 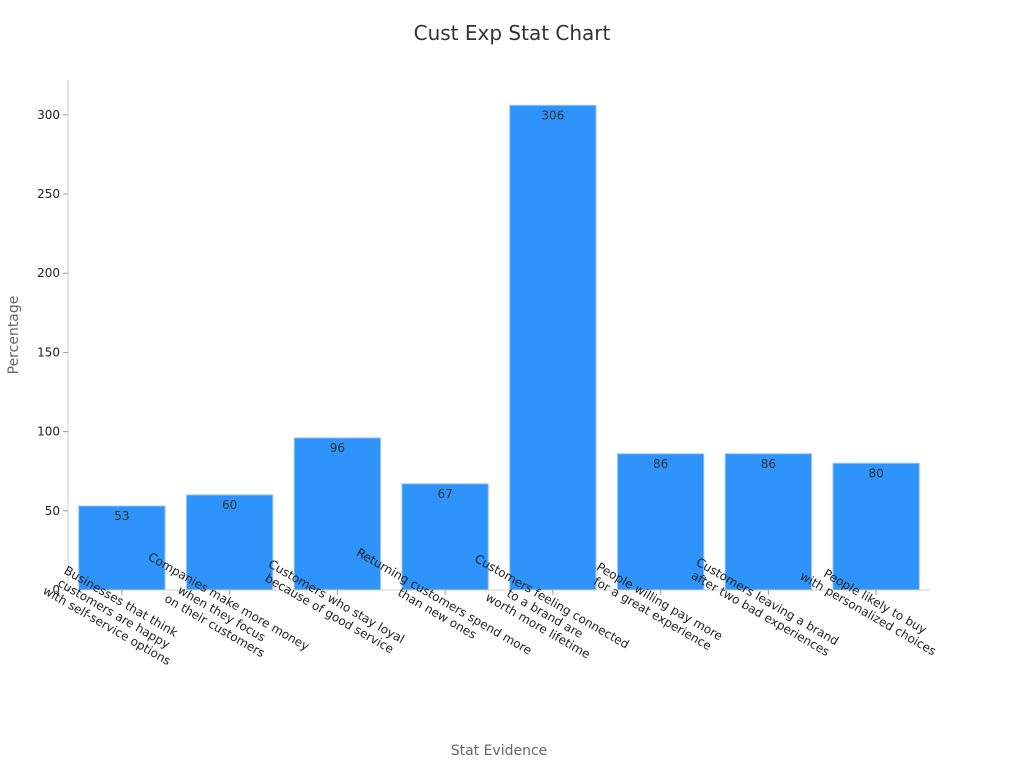 What do you see at coordinates (14, 335) in the screenshot?
I see `y-axis-title: Percentage` at bounding box center [14, 335].